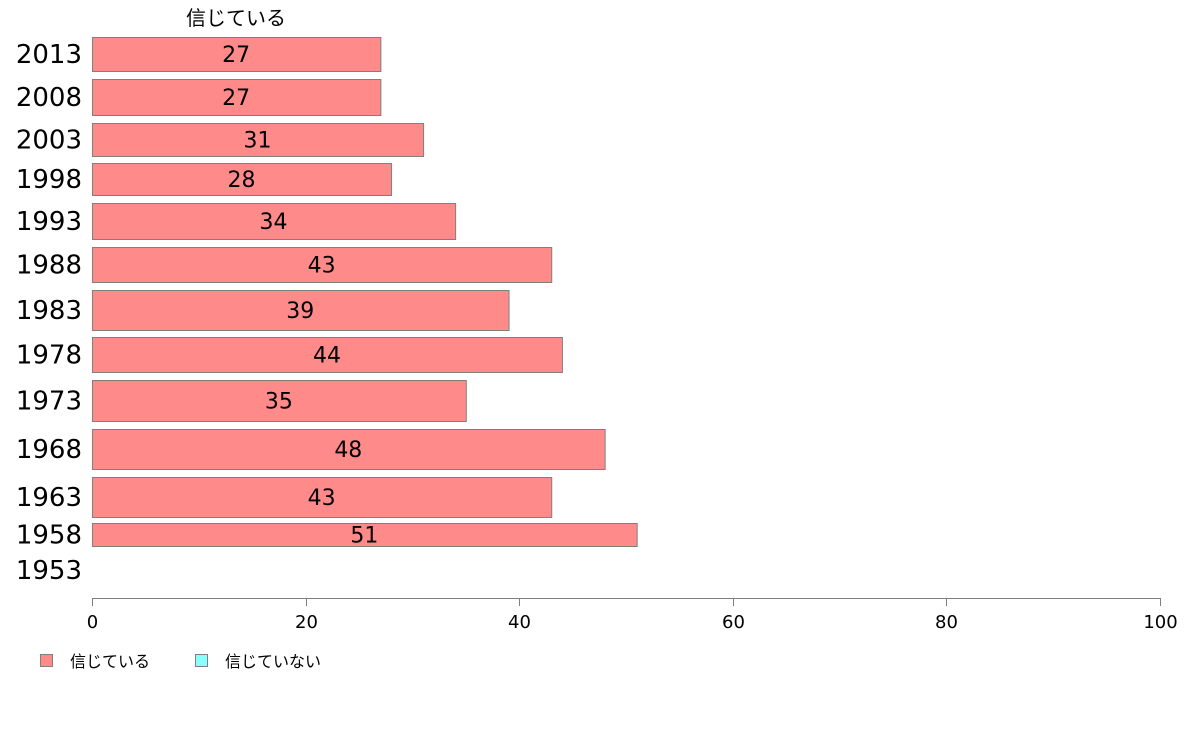  I want to click on year-label: 1973, so click(49, 402).